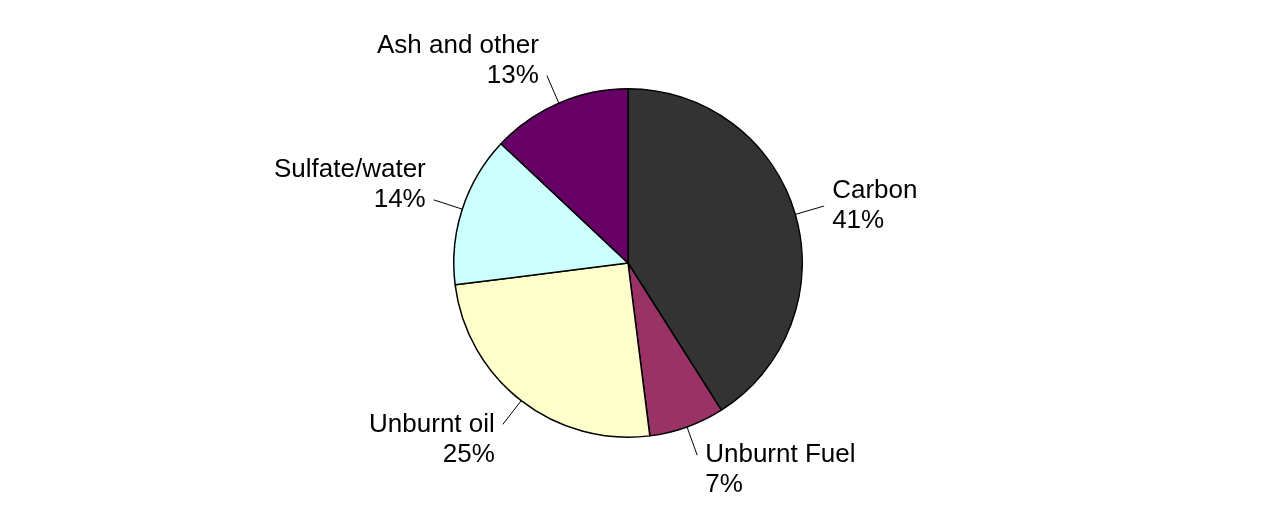 The width and height of the screenshot is (1261, 531). Describe the element at coordinates (468, 452) in the screenshot. I see `data-label: 25%` at that location.